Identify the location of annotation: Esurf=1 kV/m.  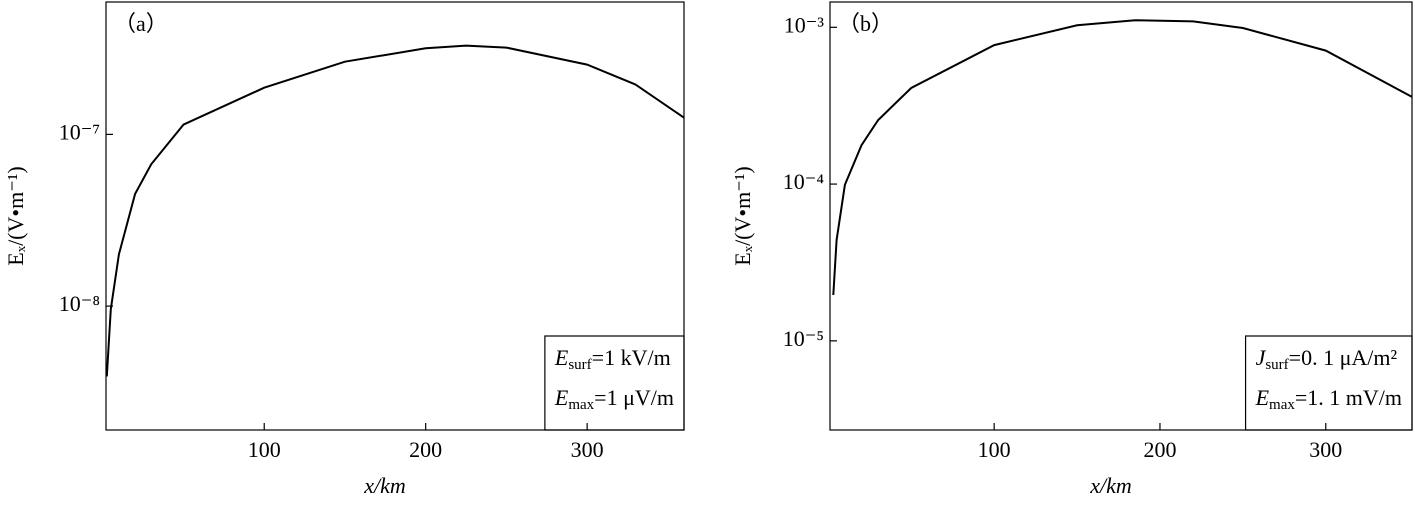
(612, 359).